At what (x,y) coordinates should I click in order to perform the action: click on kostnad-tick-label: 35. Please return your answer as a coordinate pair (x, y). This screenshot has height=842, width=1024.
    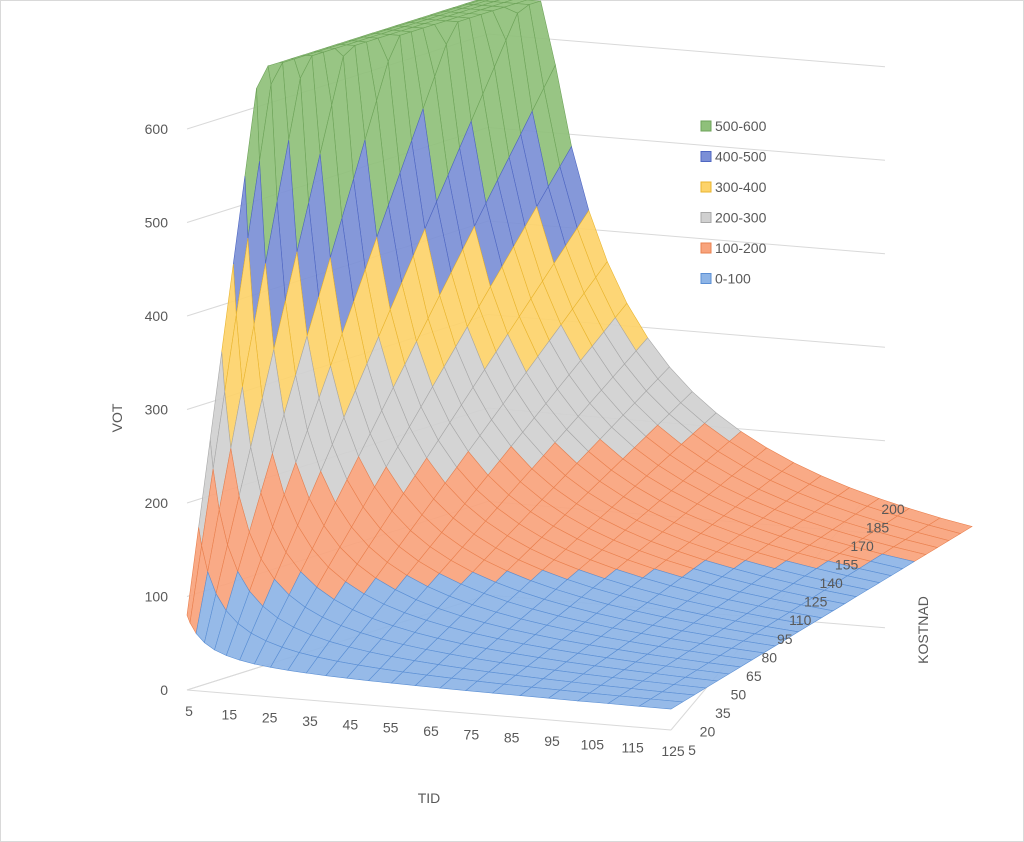
    Looking at the image, I should click on (723, 713).